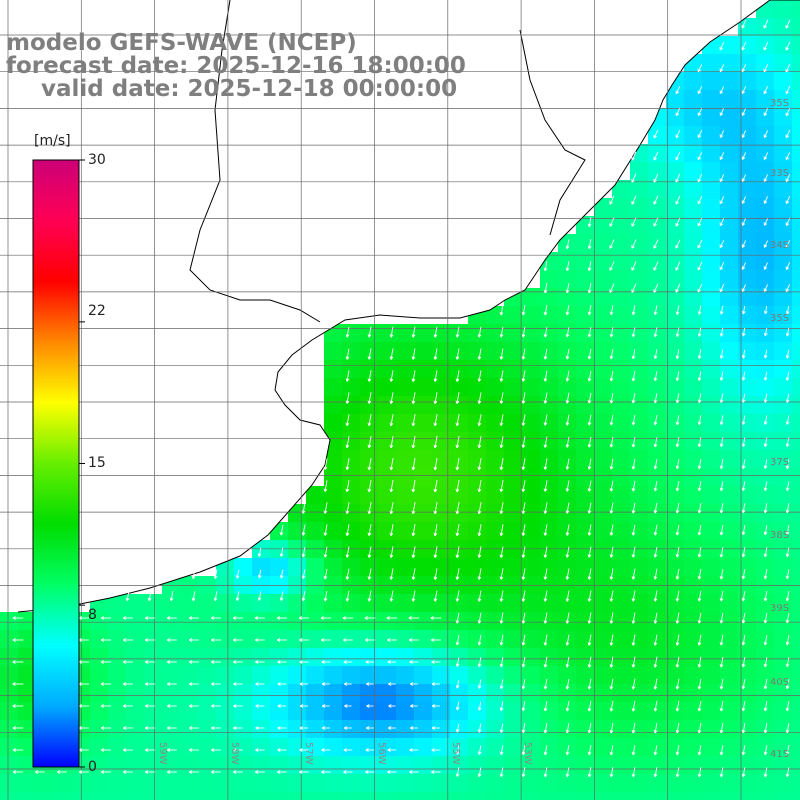  I want to click on lat-label: 35S, so click(779, 318).